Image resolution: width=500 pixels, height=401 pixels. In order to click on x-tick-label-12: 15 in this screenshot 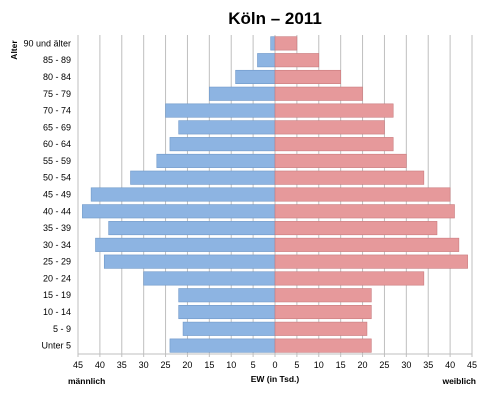, I will do `click(341, 365)`.